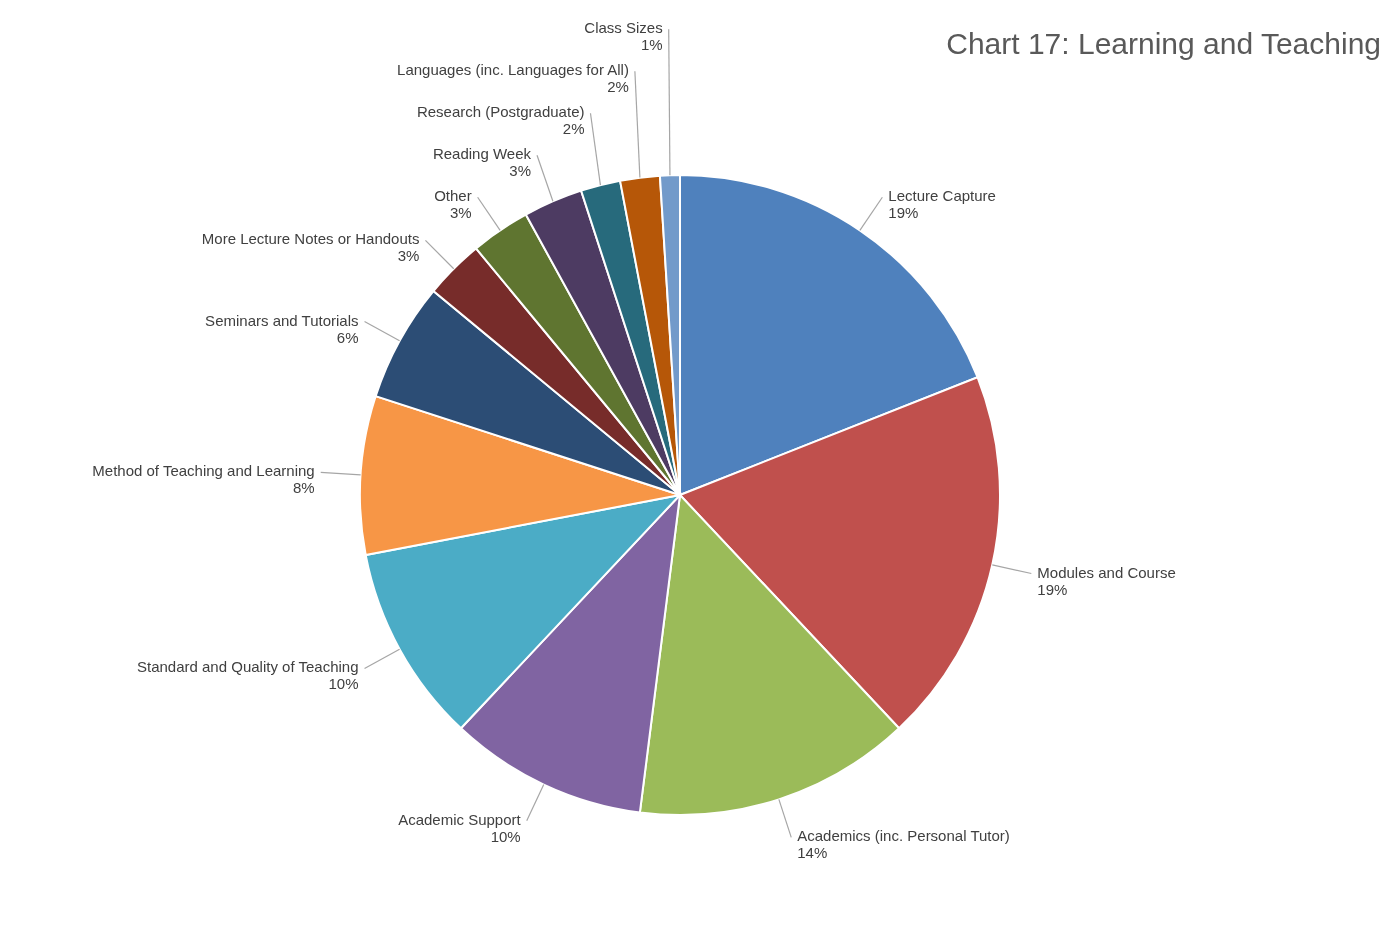 The height and width of the screenshot is (931, 1389). I want to click on slice-label: Method of Teaching and Learning, so click(203, 471).